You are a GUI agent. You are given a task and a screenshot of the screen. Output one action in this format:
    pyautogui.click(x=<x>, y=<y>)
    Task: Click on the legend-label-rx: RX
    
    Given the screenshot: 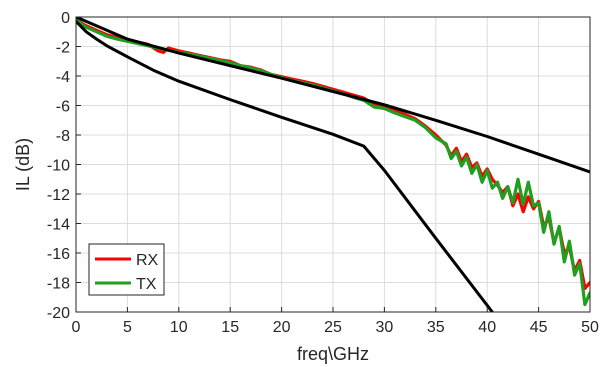 What is the action you would take?
    pyautogui.click(x=147, y=260)
    